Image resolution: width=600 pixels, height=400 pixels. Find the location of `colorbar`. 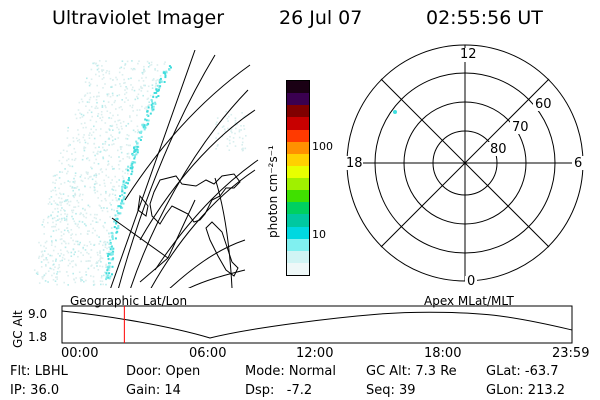

colorbar is located at coordinates (298, 178).